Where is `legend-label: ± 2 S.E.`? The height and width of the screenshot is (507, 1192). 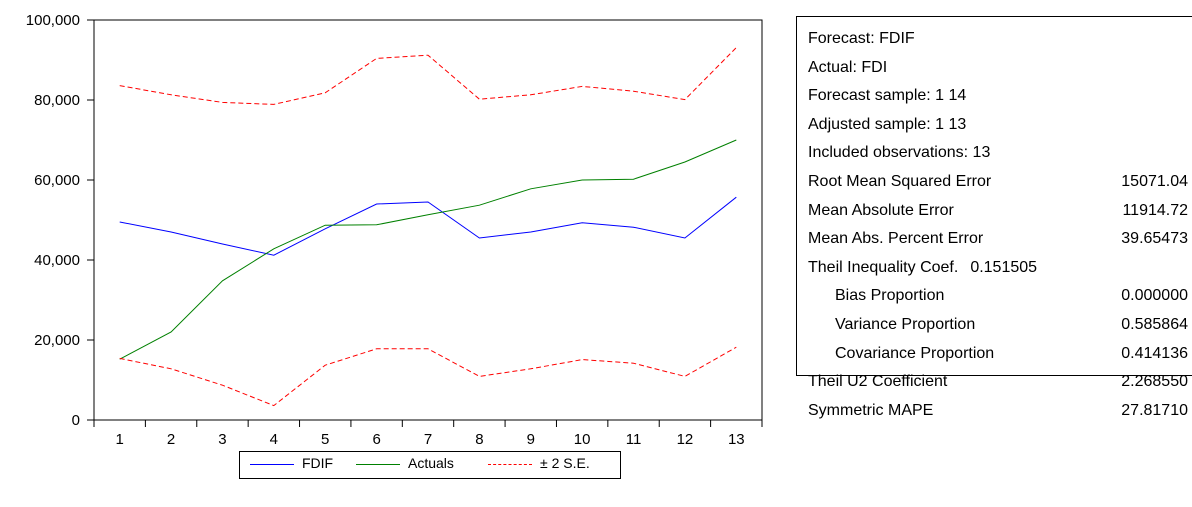 legend-label: ± 2 S.E. is located at coordinates (565, 463).